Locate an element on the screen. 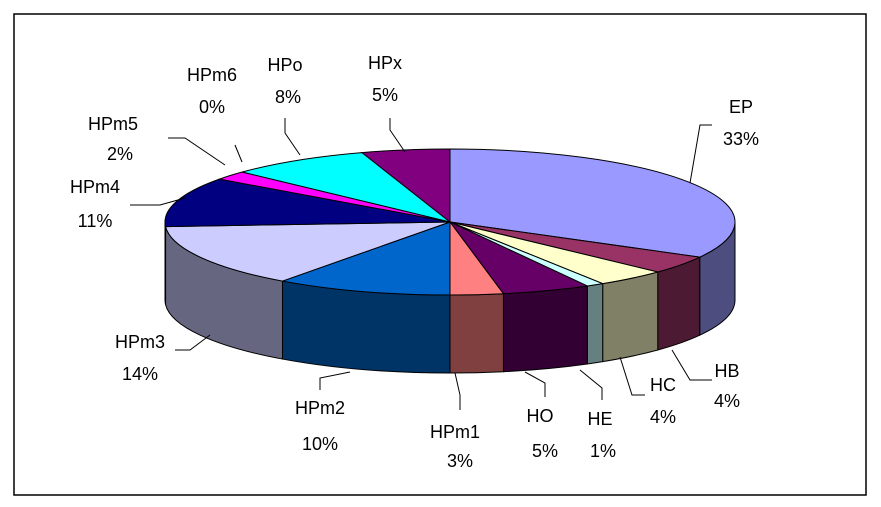 This screenshot has height=507, width=881. category-label: HPx is located at coordinates (385, 63).